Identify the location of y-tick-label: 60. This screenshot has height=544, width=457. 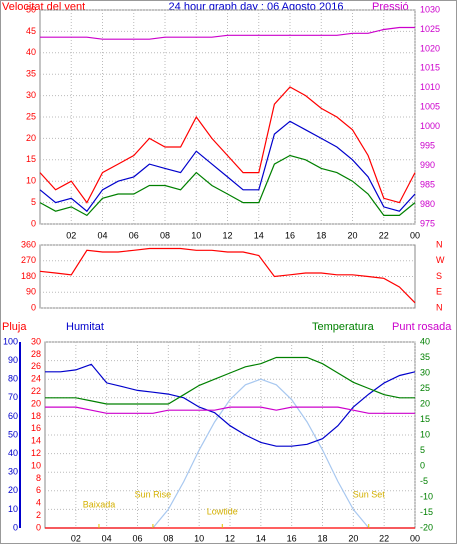
(13, 416).